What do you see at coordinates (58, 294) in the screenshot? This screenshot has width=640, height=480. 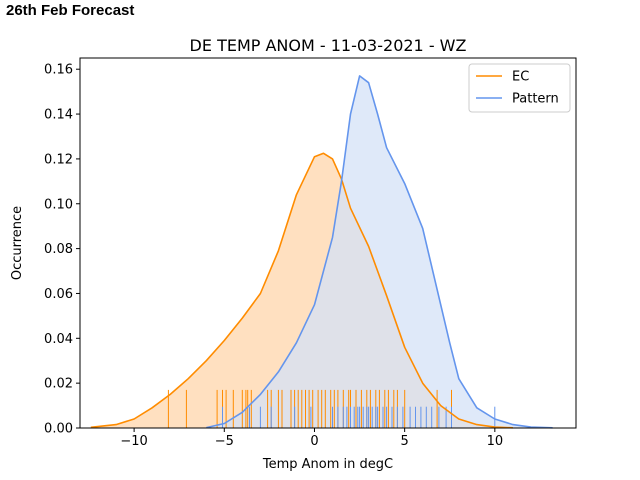 I see `y-tick-label: 0.06` at bounding box center [58, 294].